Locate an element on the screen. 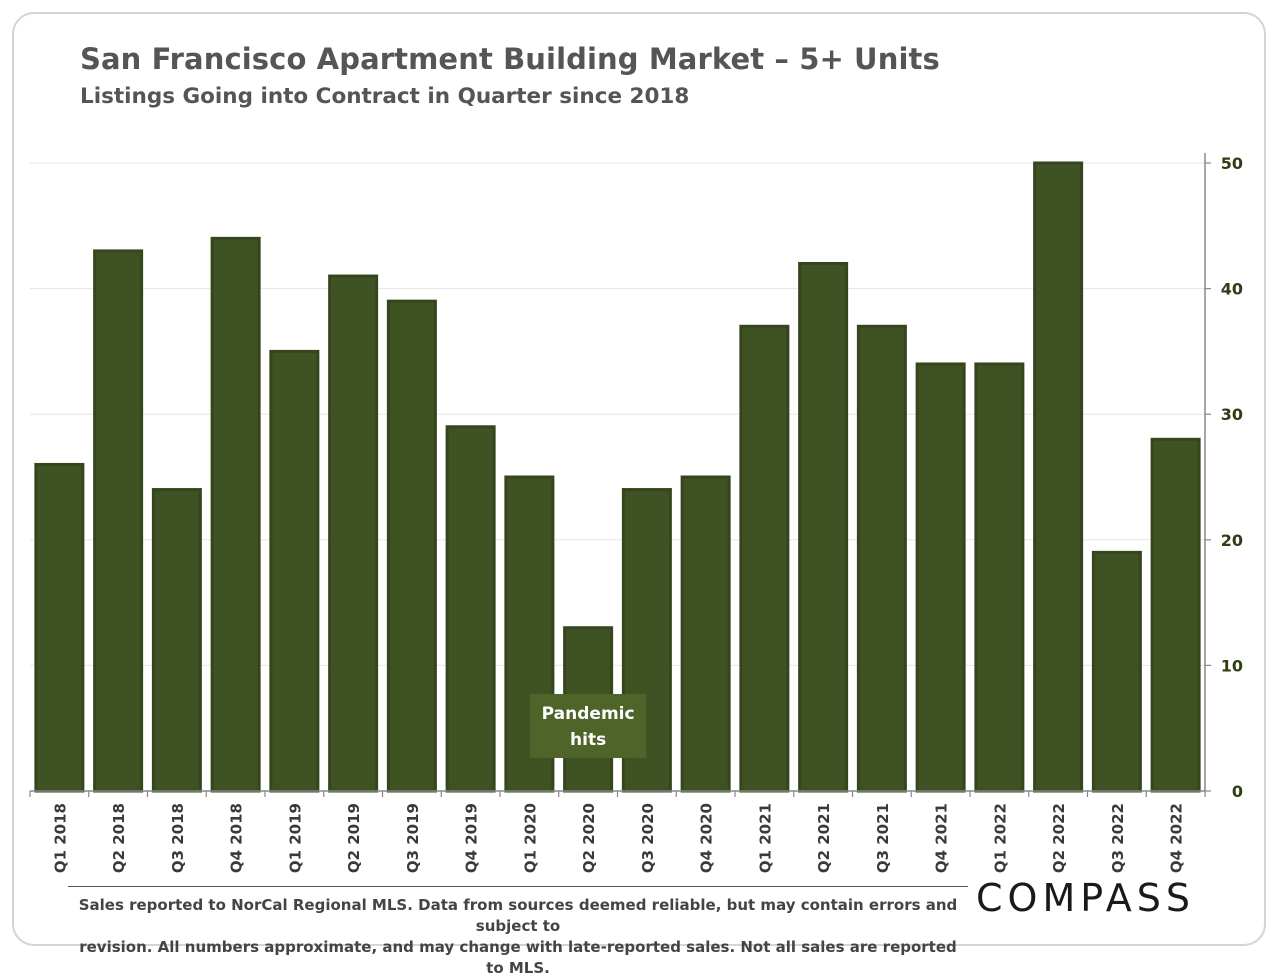  bar-q4-2020 is located at coordinates (705, 634).